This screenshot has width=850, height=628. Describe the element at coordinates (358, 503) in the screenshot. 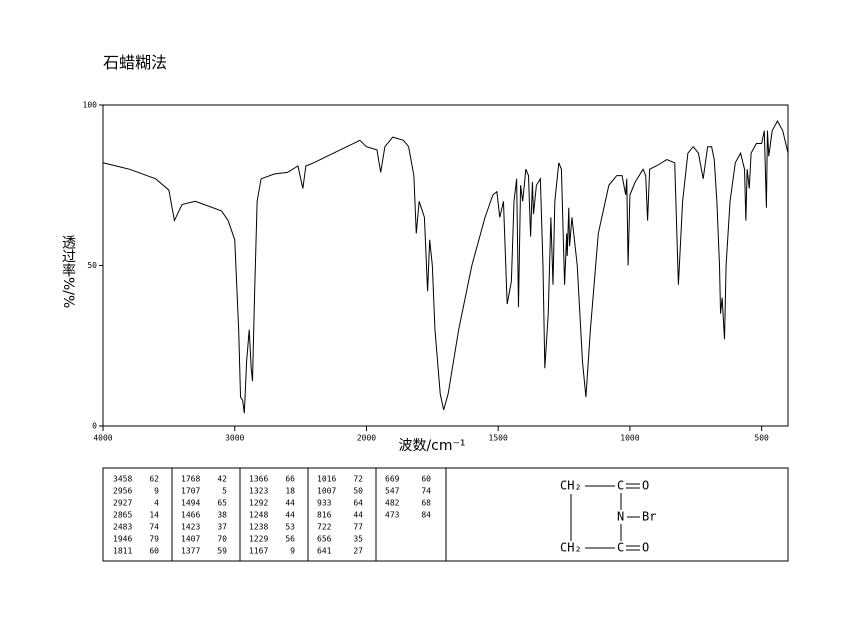

I see `peak-transmittance: 64` at that location.